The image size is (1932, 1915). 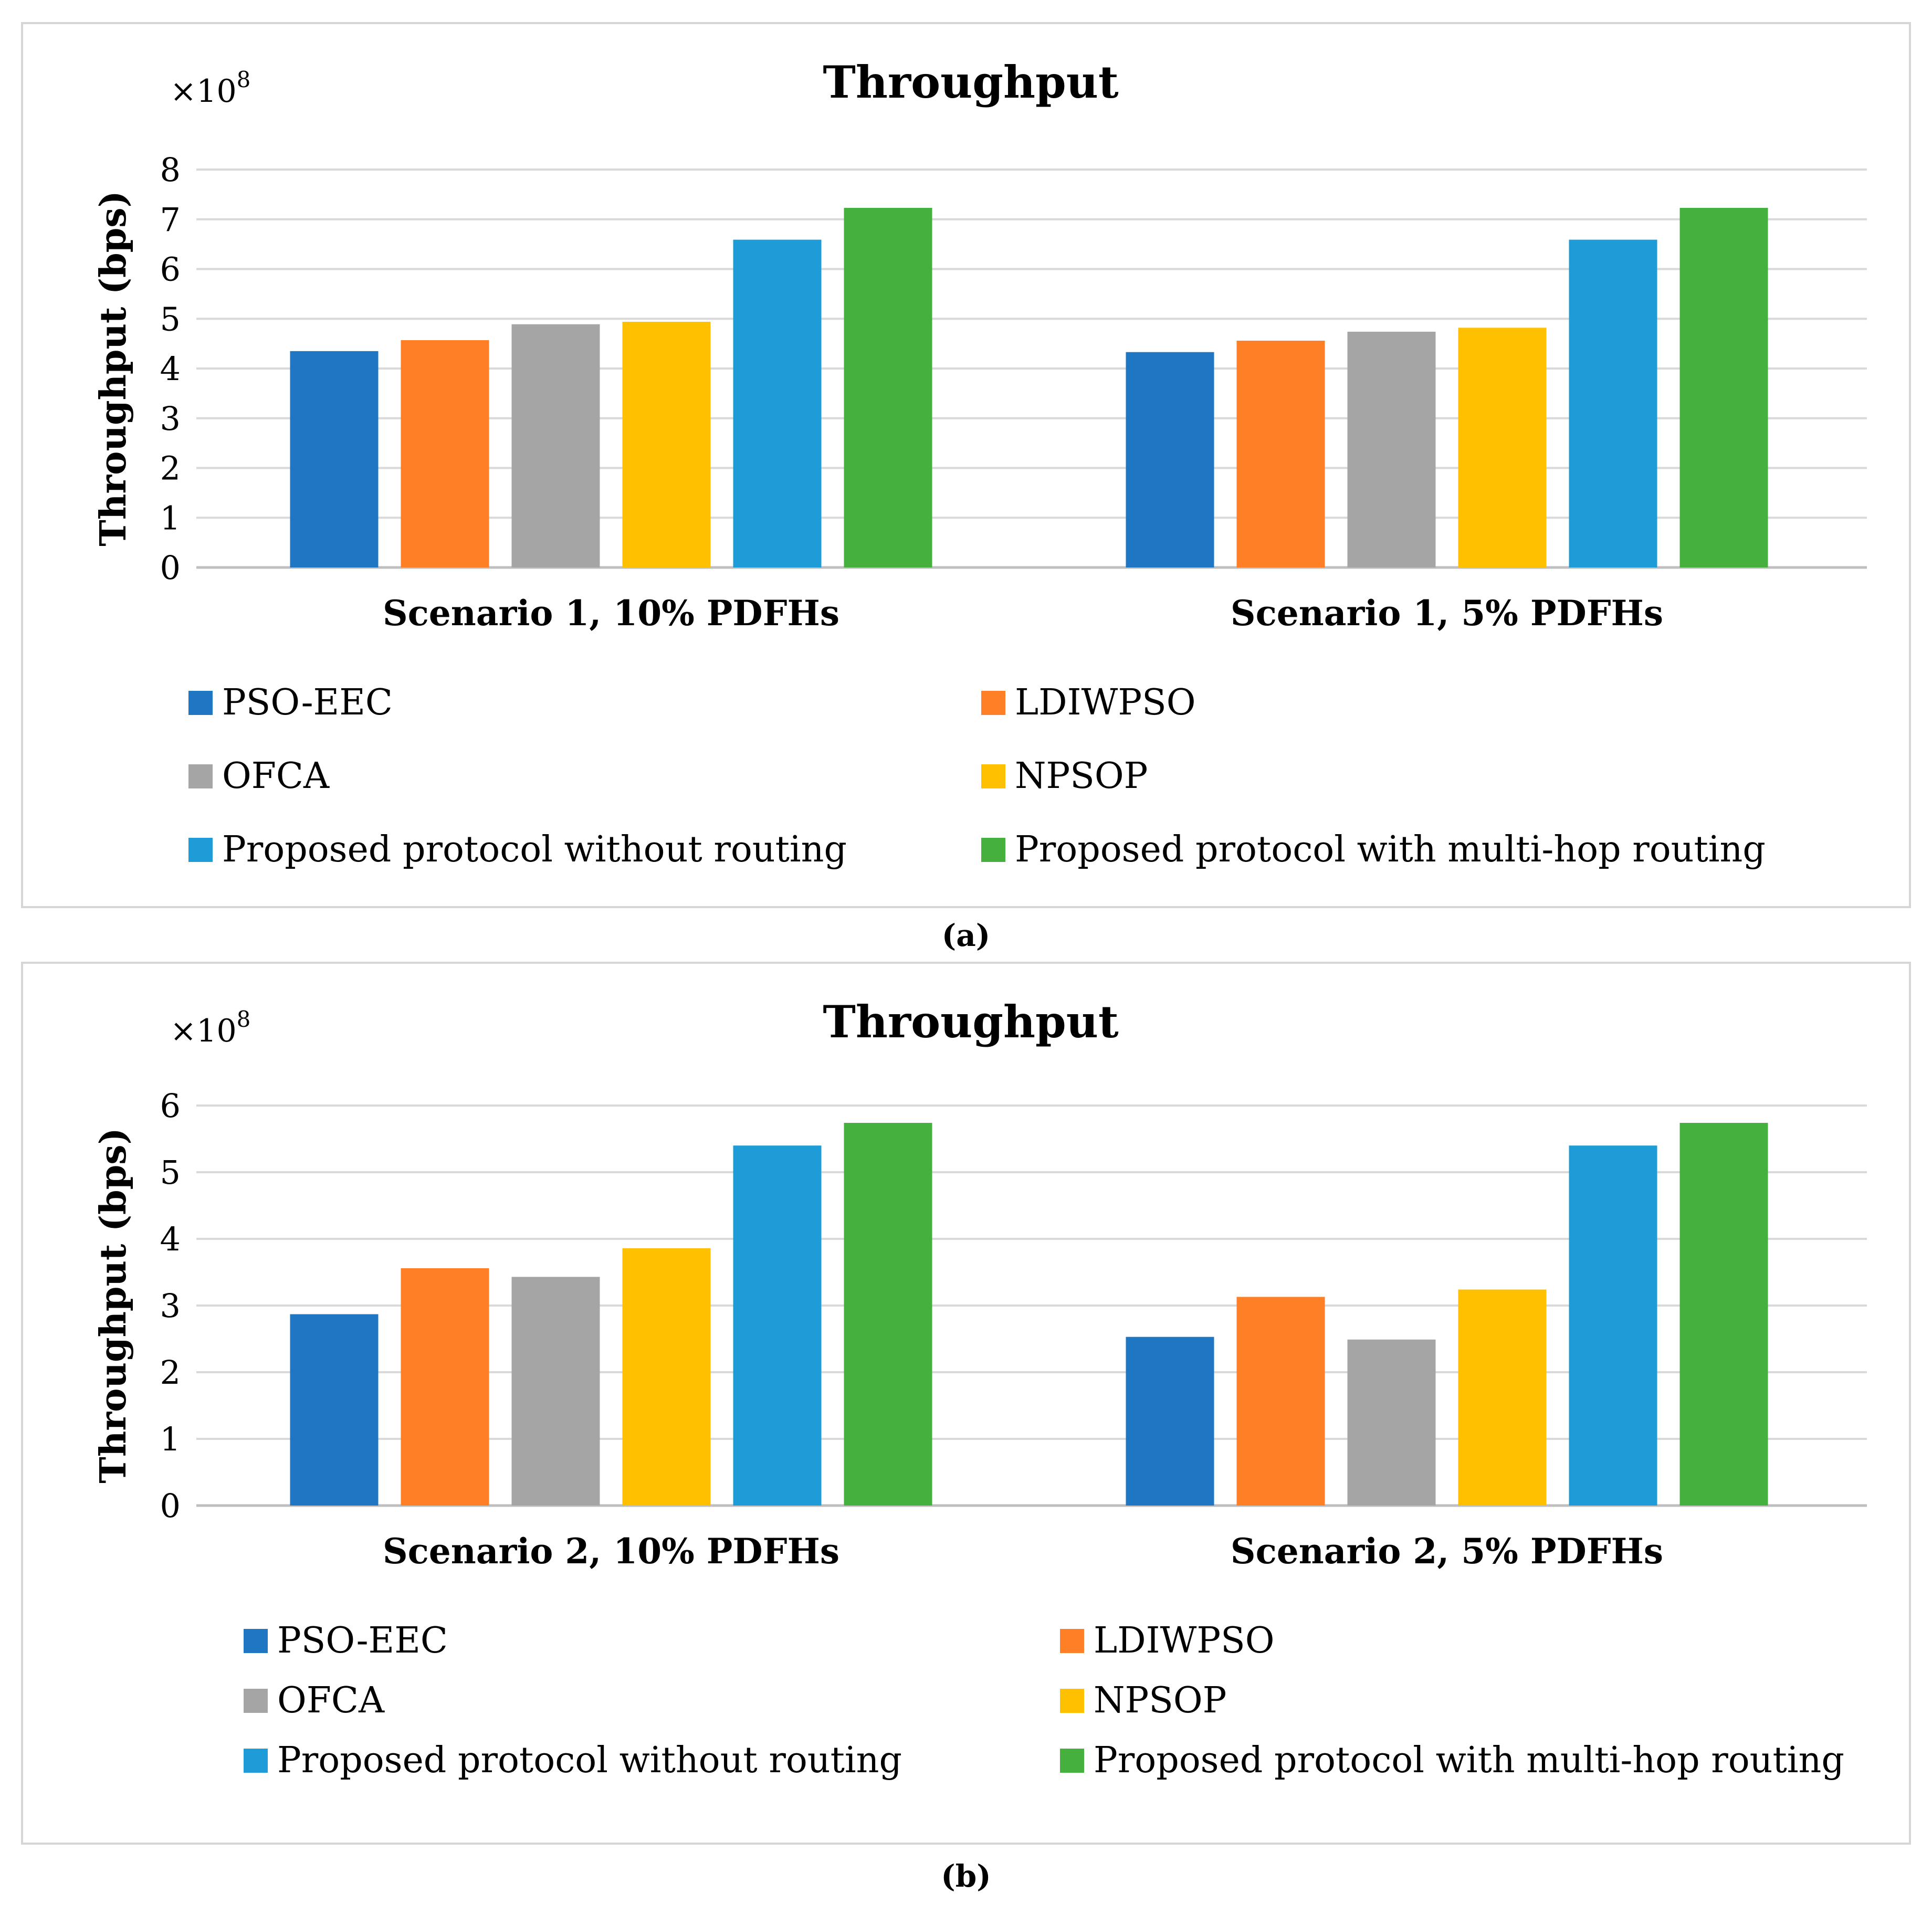 What do you see at coordinates (966, 1876) in the screenshot?
I see `caption-b: (b)` at bounding box center [966, 1876].